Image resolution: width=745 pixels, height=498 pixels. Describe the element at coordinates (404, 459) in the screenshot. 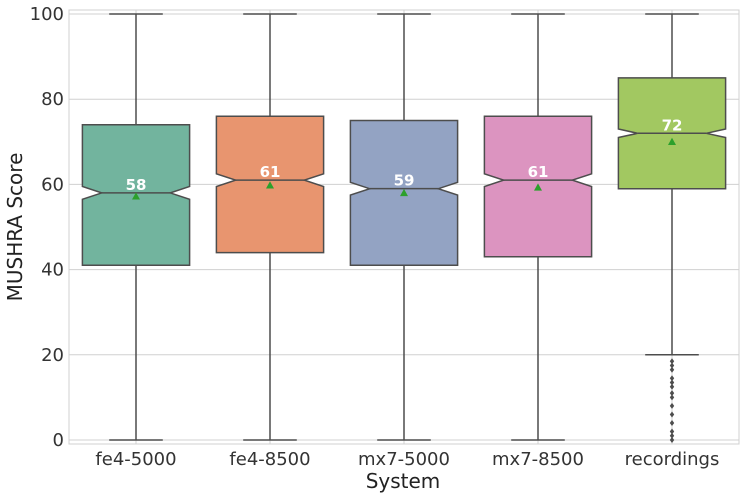

I see `x-tick-label: mx7-5000` at that location.